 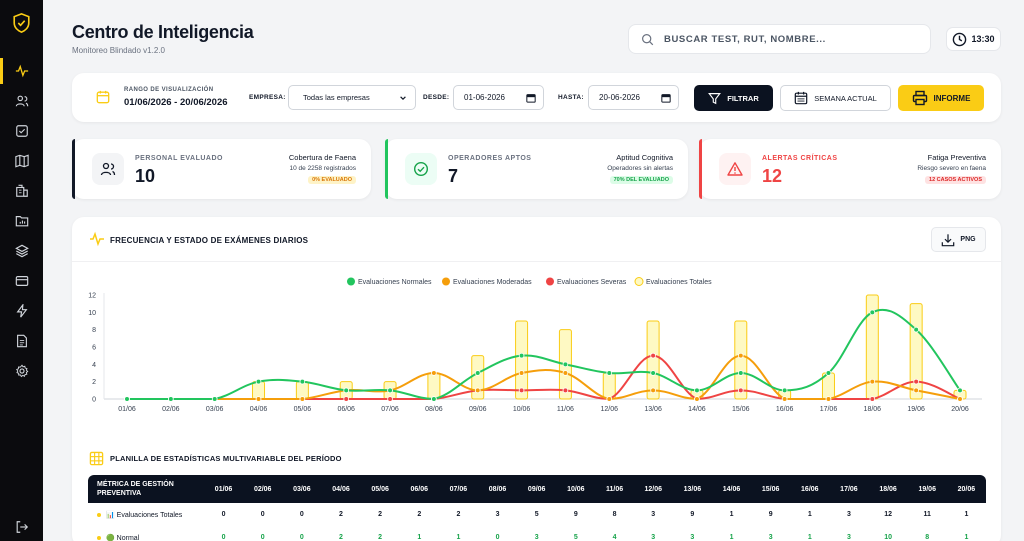 I want to click on sidebar-item-folder-chart, so click(x=21, y=221).